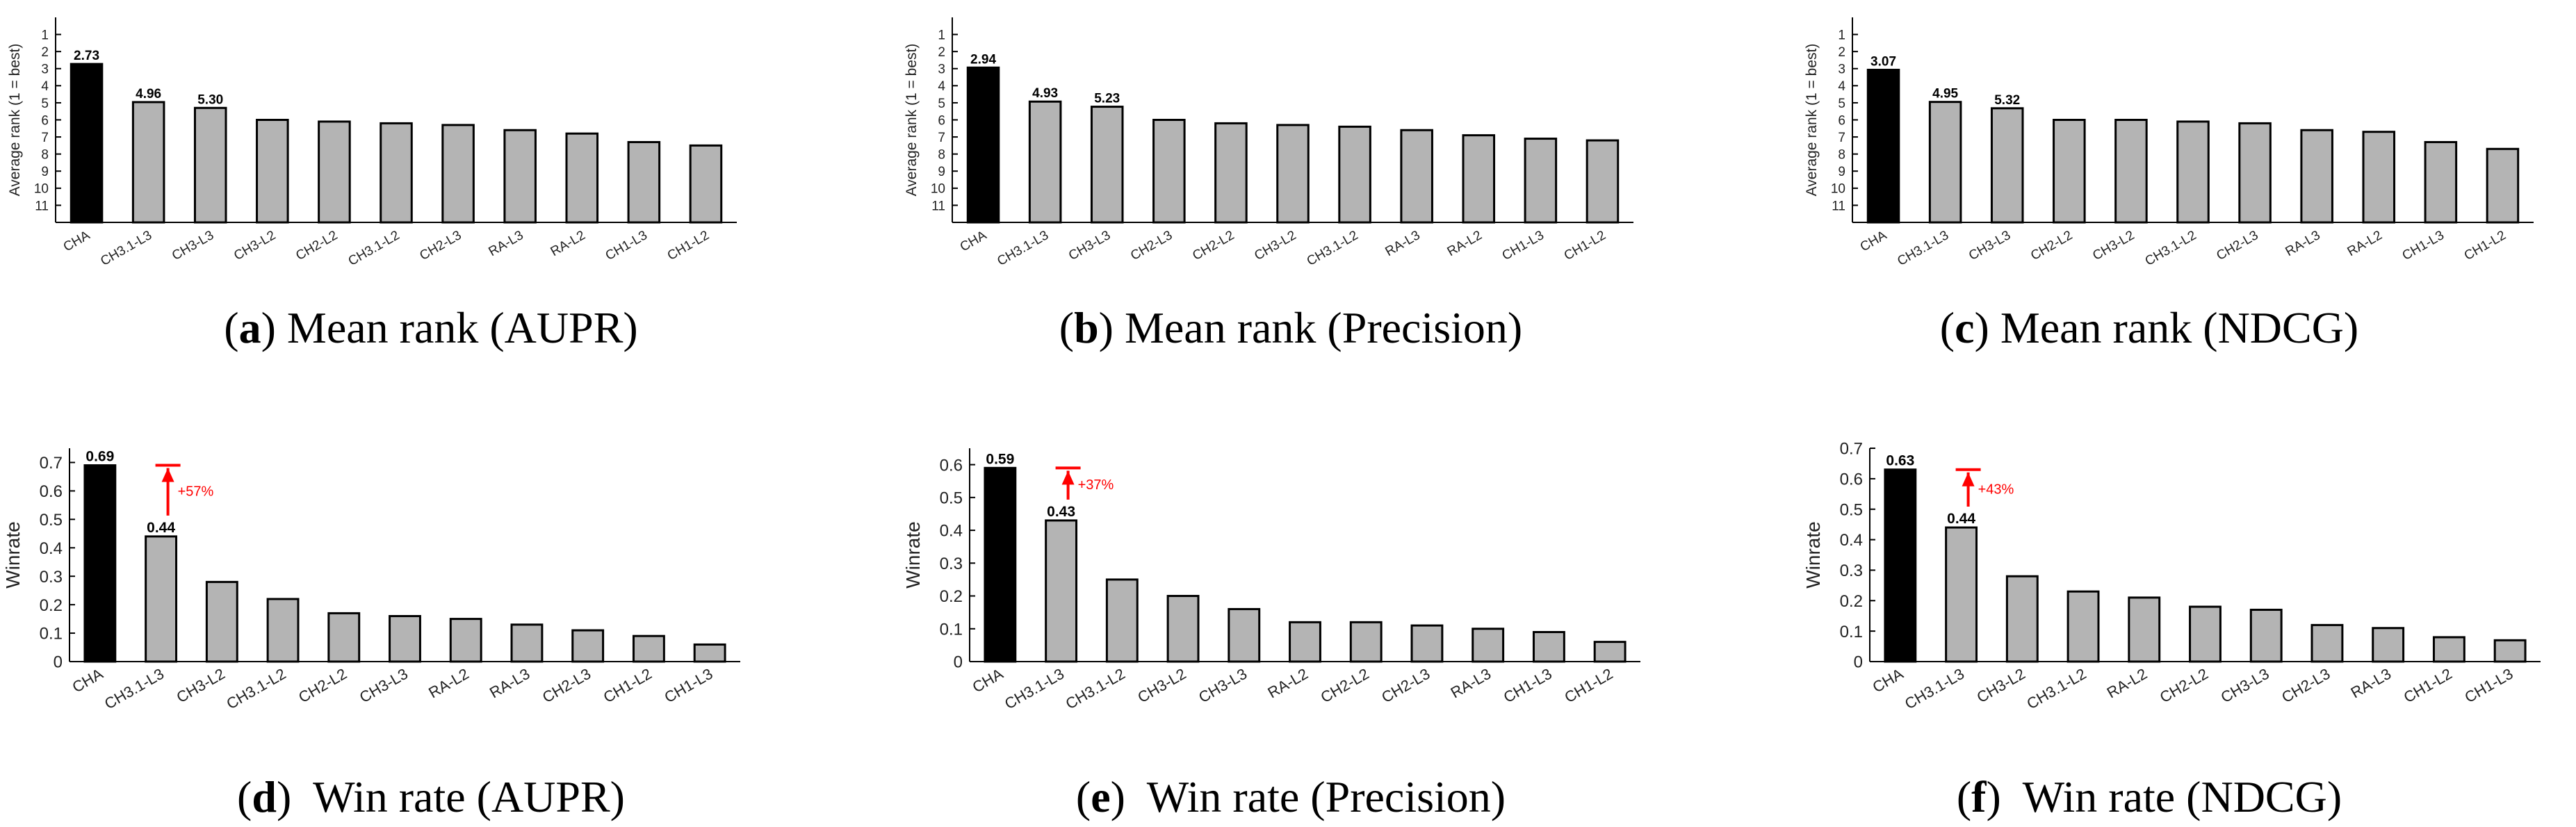 The image size is (2576, 827). I want to click on caption-b: (b) Mean rank (Precision), so click(1291, 327).